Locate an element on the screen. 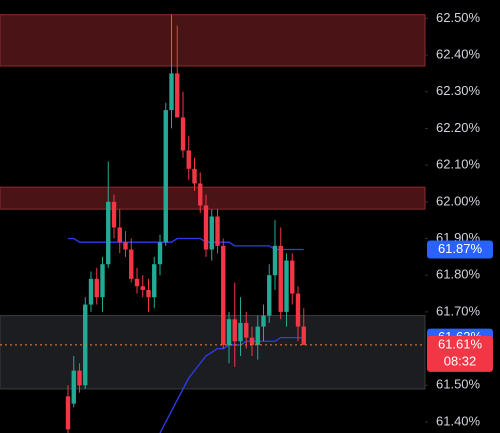  y-tick-label: 61.40% is located at coordinates (458, 420).